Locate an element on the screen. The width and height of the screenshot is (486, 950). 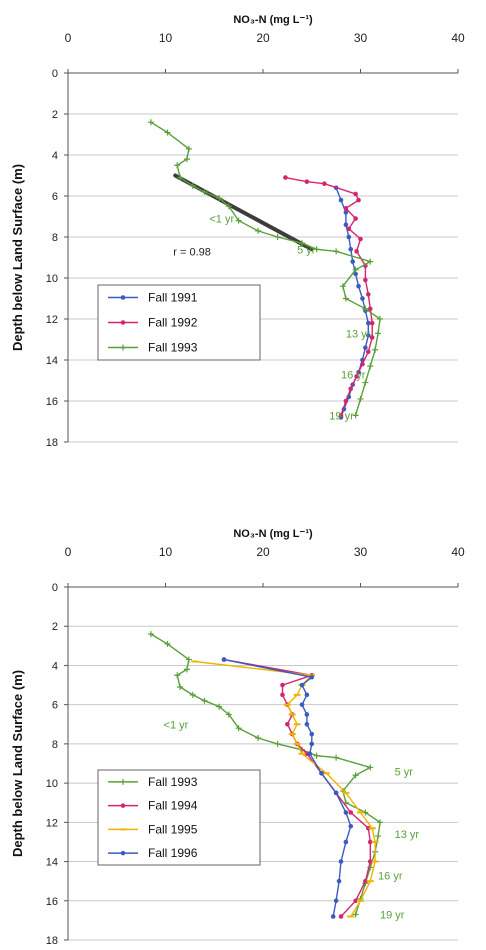
y-tick-label: 4 is located at coordinates (55, 666).